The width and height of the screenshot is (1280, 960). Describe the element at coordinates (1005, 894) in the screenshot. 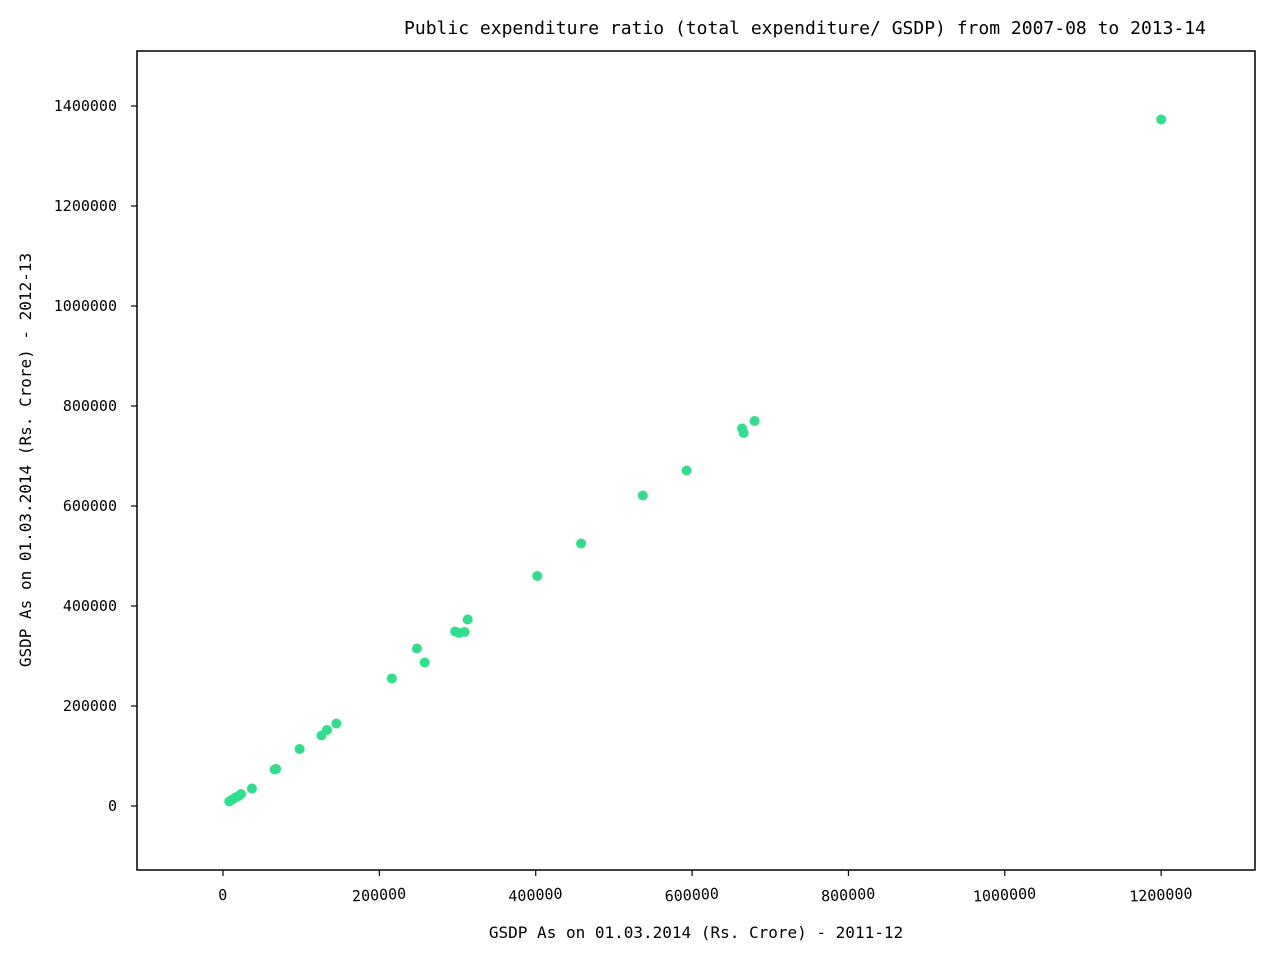

I see `x-tick-label: 1000000` at that location.